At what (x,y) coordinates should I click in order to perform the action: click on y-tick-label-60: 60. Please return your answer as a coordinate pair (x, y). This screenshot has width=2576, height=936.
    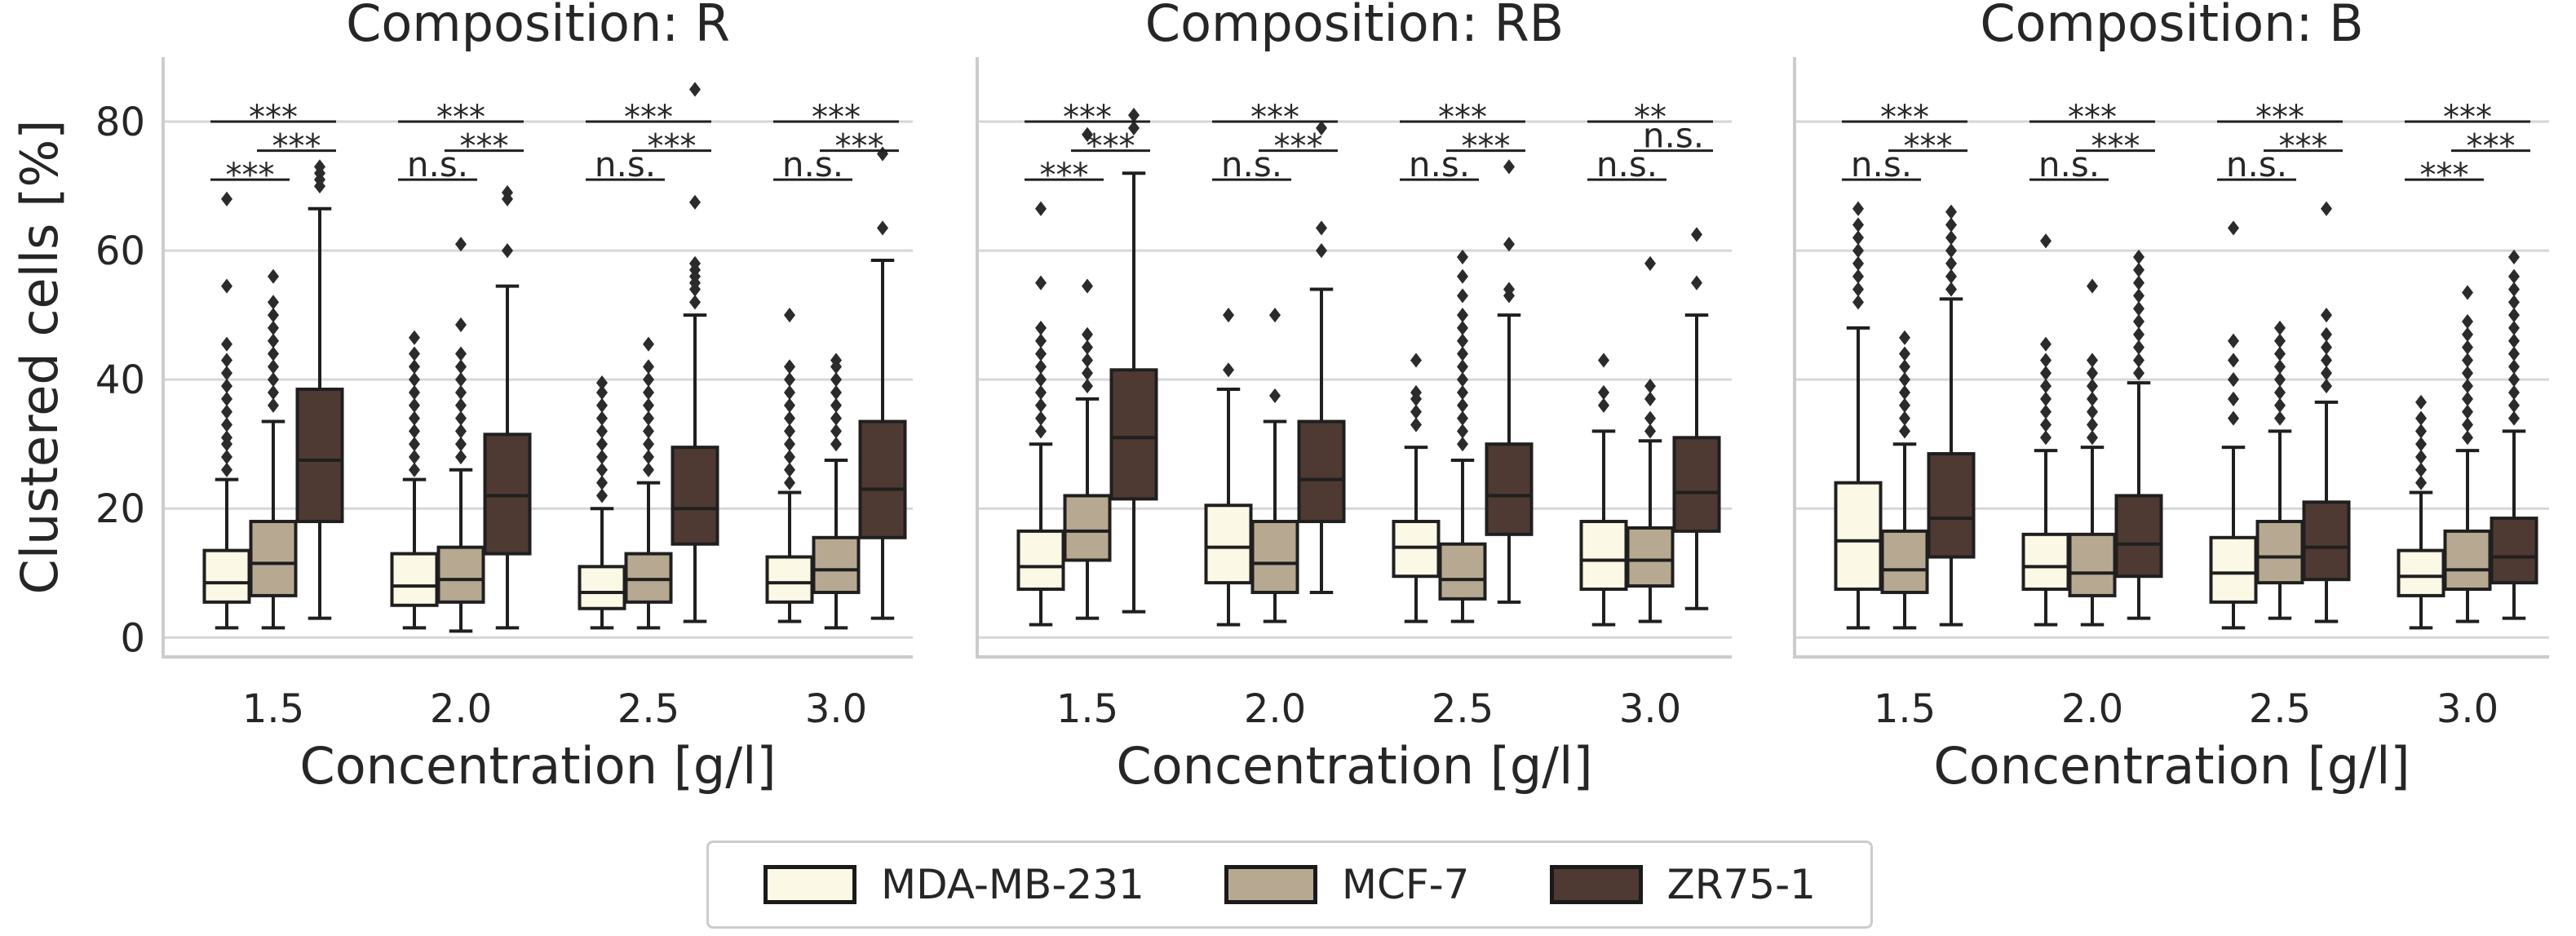
    Looking at the image, I should click on (120, 251).